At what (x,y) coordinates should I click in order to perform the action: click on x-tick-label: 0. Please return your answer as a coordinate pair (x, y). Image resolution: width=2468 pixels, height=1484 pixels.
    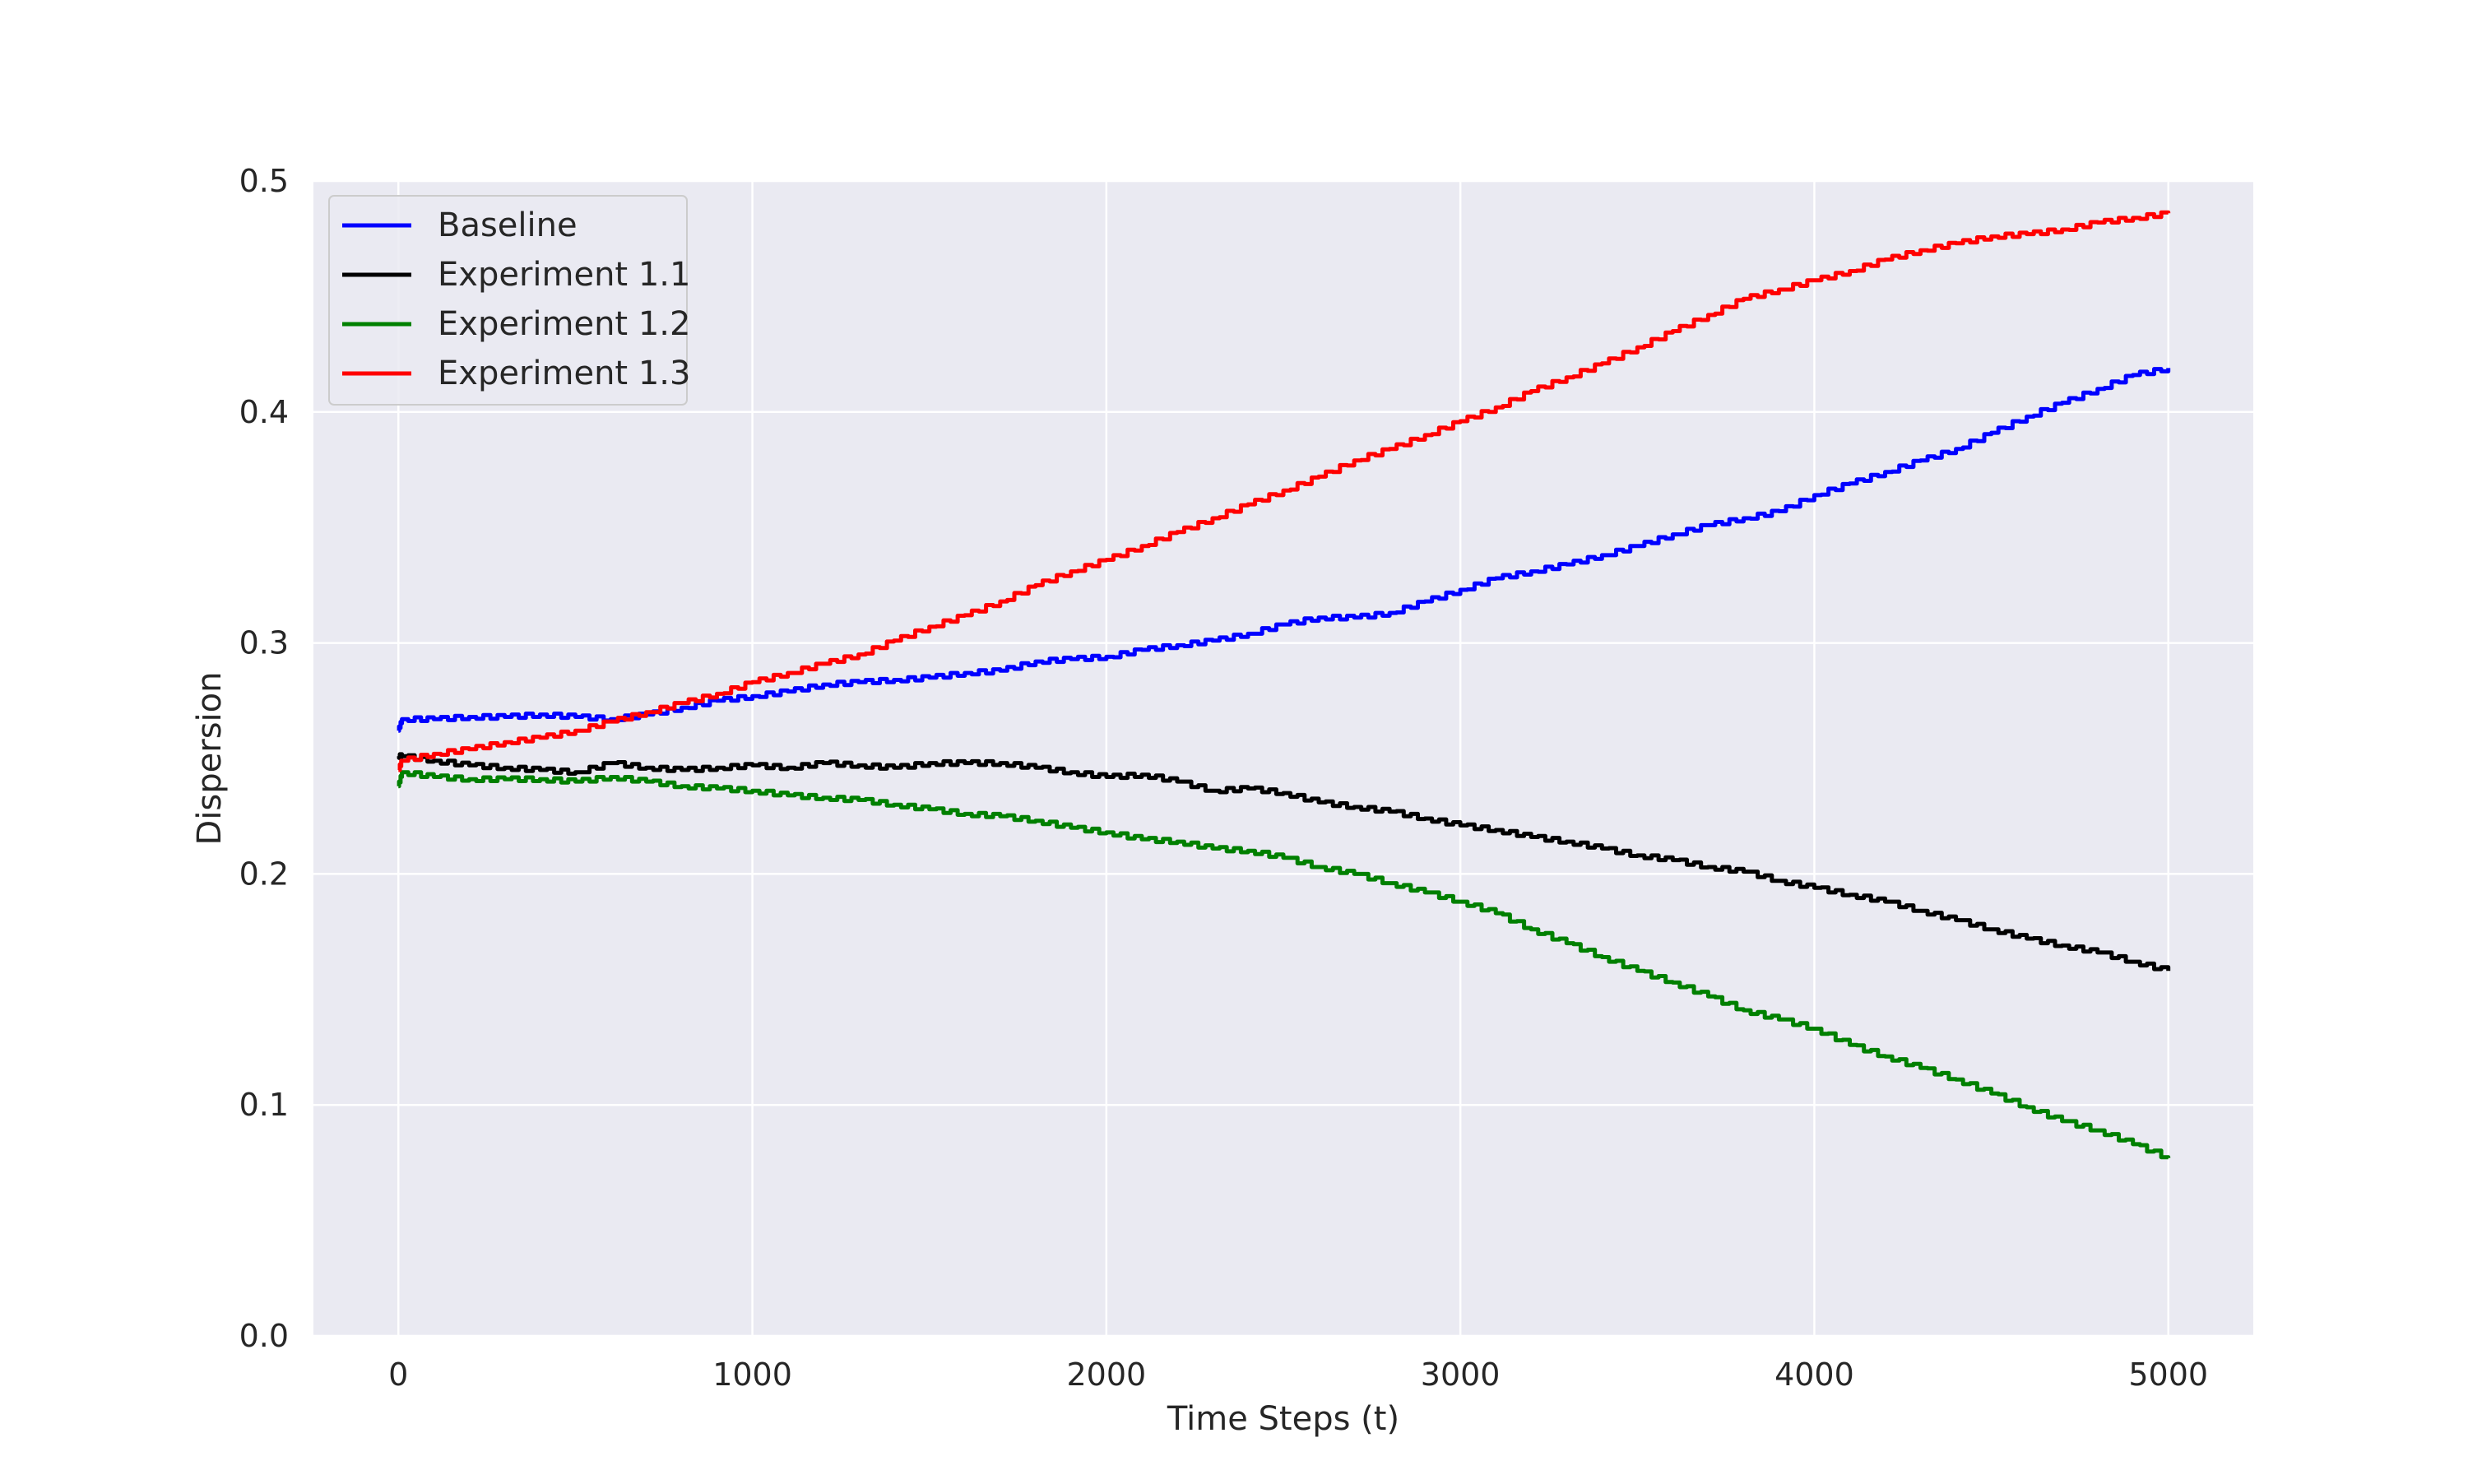
    Looking at the image, I should click on (398, 1374).